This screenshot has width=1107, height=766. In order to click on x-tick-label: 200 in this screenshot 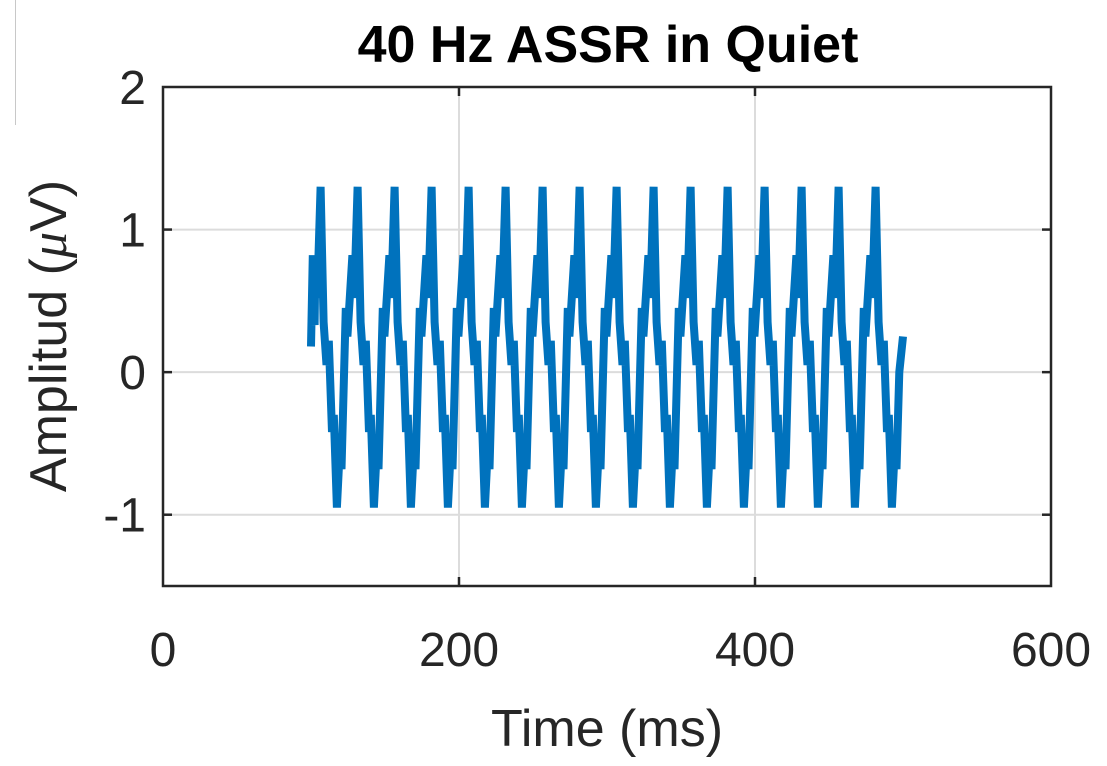, I will do `click(459, 650)`.